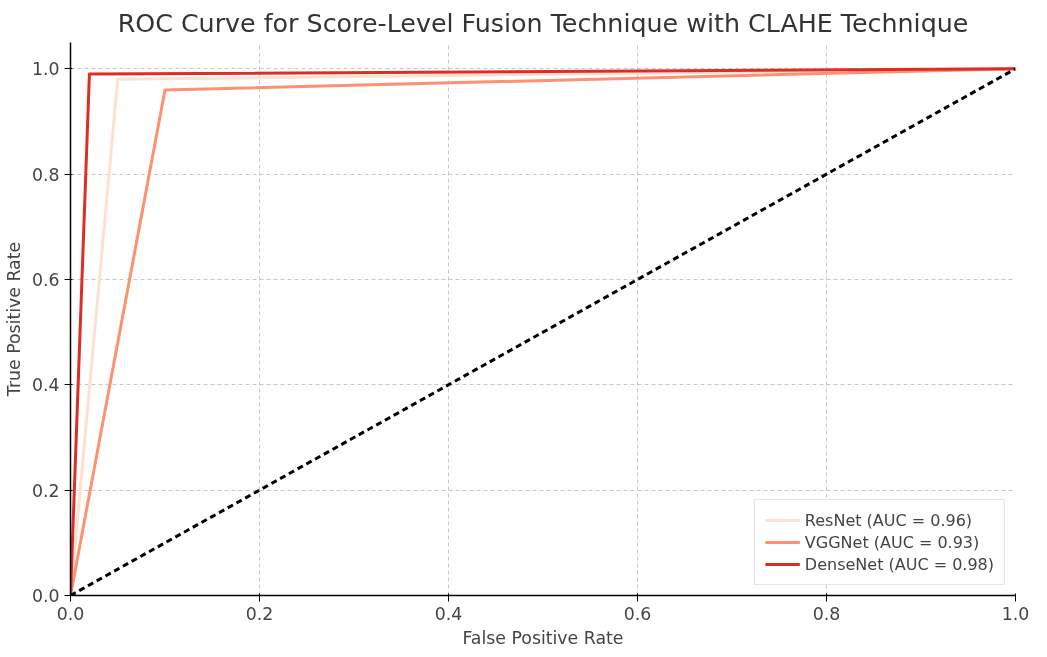  Describe the element at coordinates (1015, 613) in the screenshot. I see `x-tick-label: 1.0` at that location.